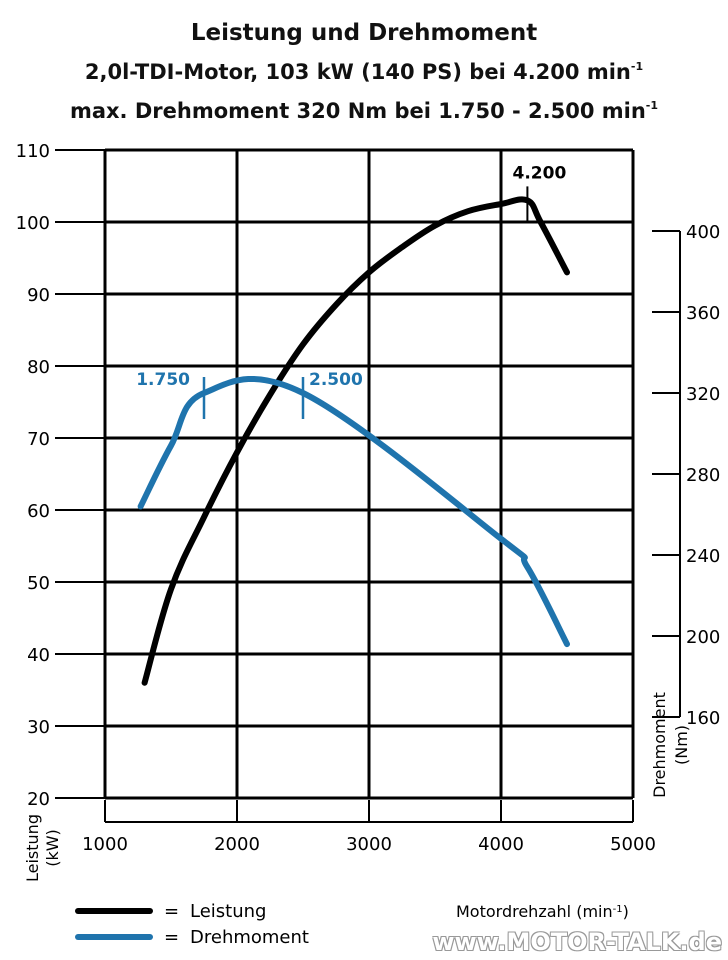 This screenshot has height=960, width=728. Describe the element at coordinates (633, 844) in the screenshot. I see `x-tick-label: 5000` at that location.